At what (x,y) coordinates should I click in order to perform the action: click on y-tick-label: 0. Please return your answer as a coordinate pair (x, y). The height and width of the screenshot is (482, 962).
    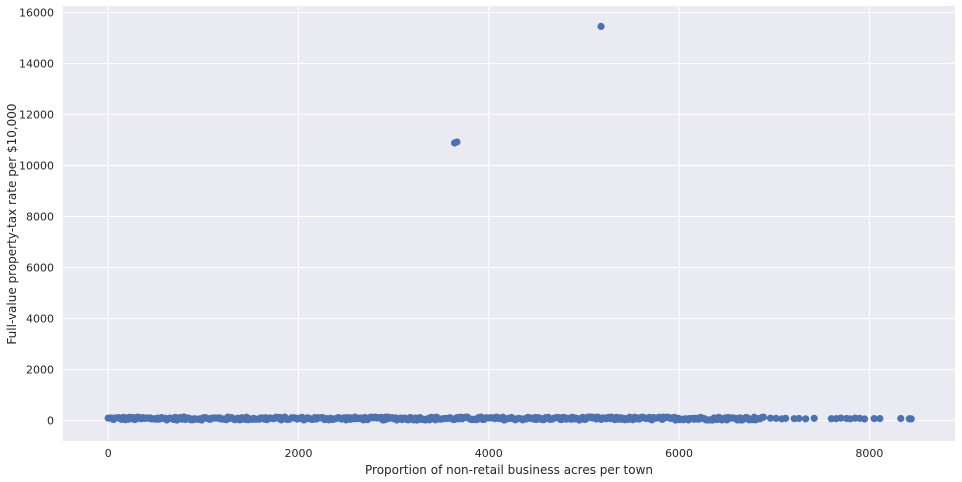
    Looking at the image, I should click on (50, 421).